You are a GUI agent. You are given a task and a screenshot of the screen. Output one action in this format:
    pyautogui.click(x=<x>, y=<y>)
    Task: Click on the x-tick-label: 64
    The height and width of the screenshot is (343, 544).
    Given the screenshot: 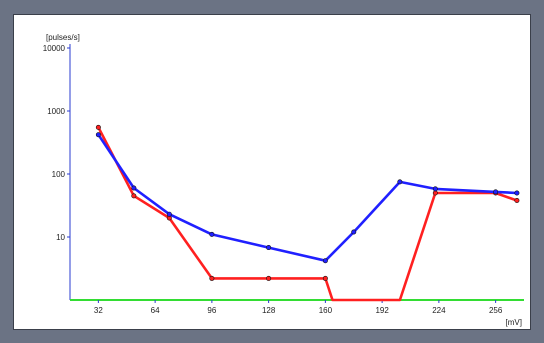 What is the action you would take?
    pyautogui.click(x=155, y=310)
    